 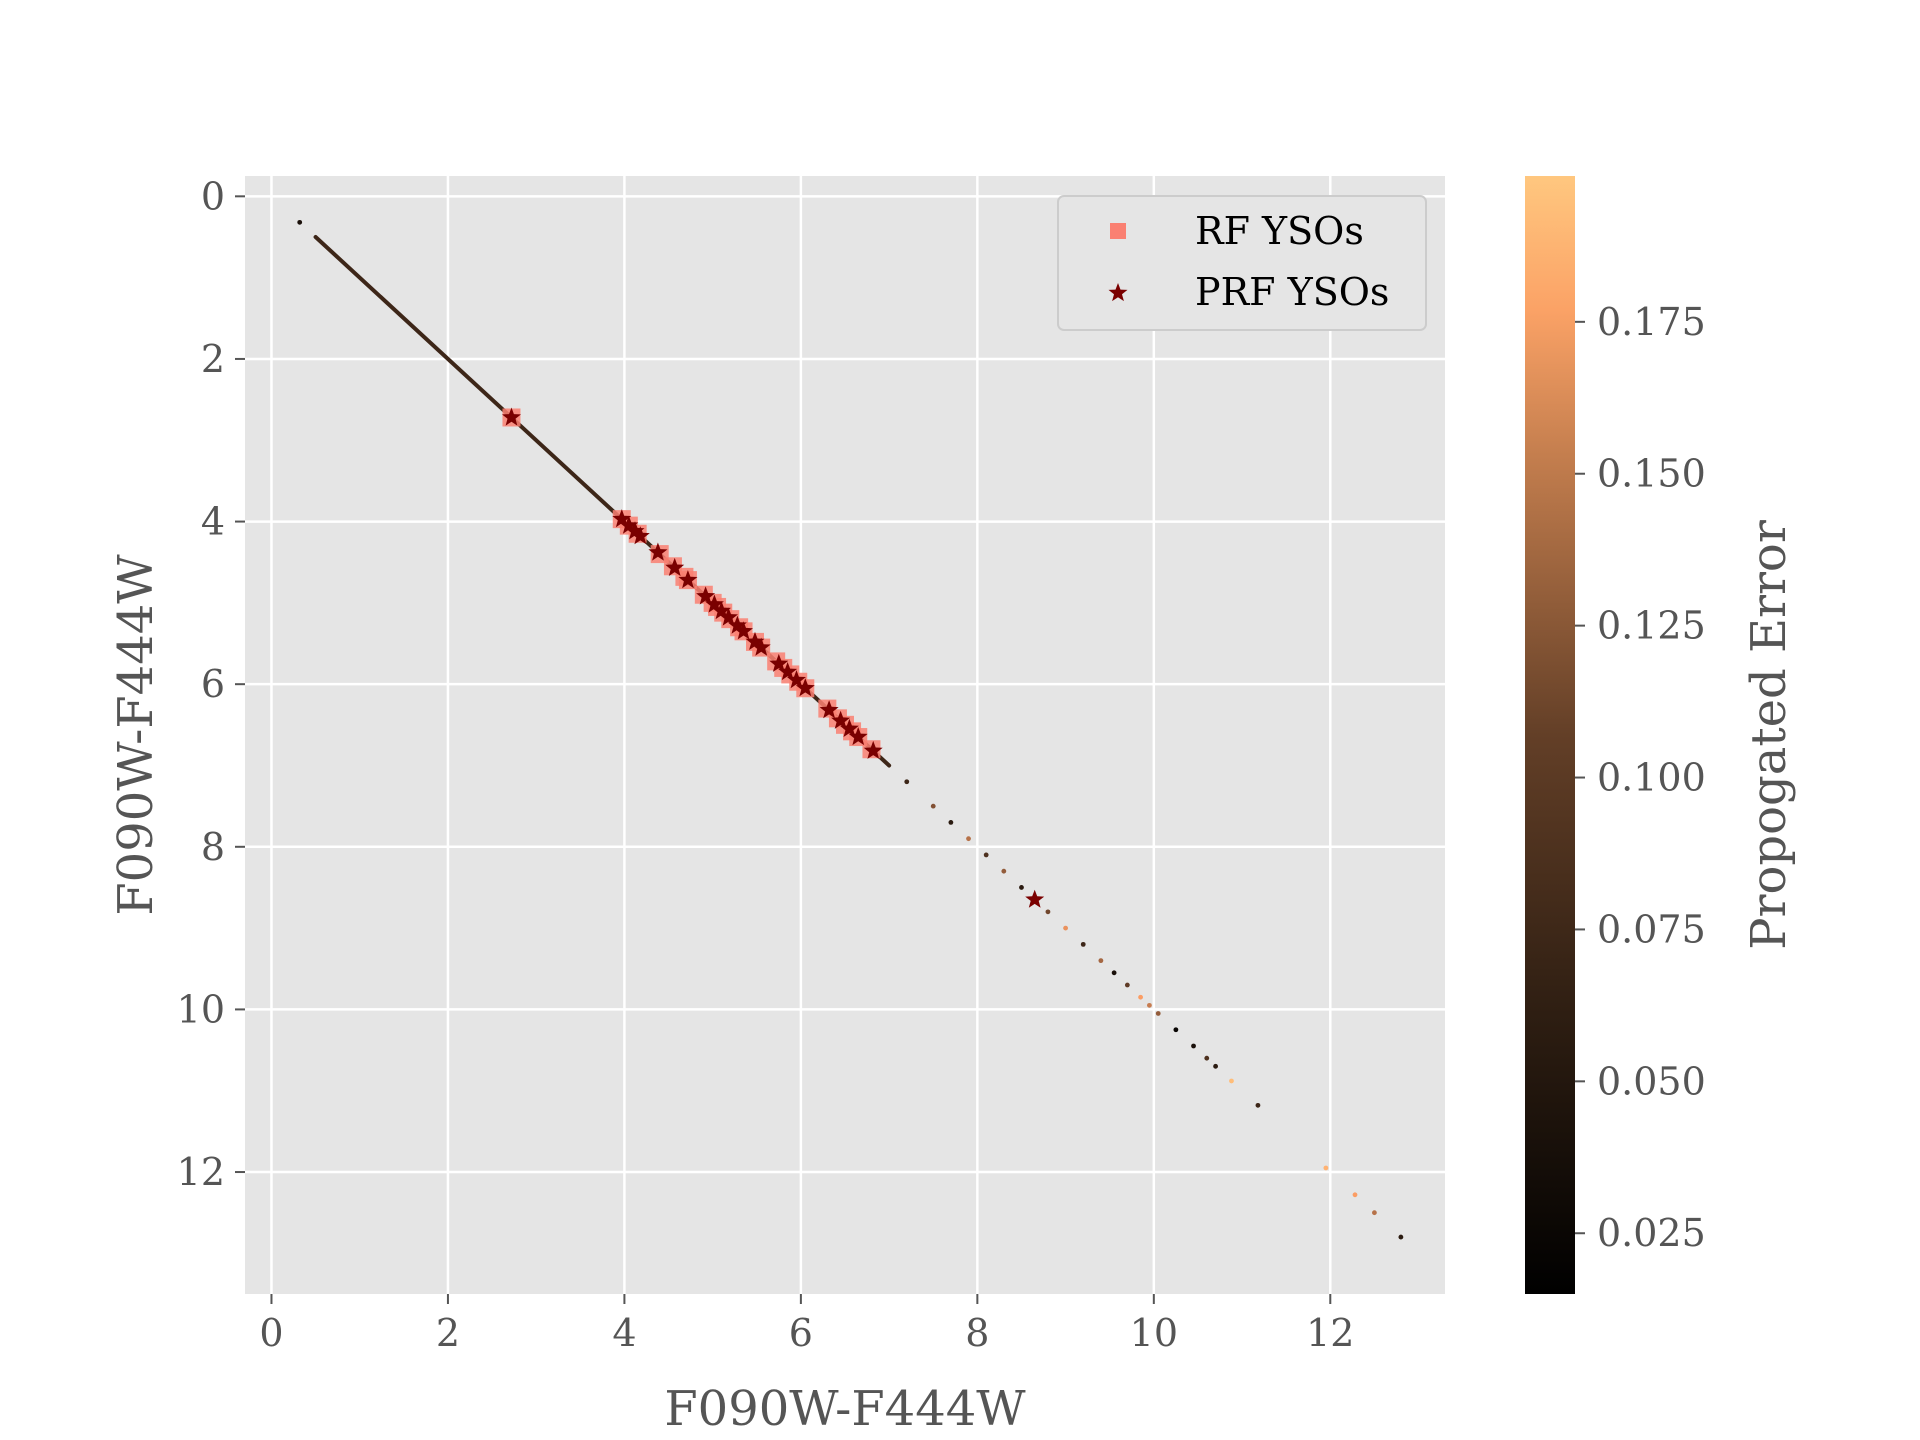 I want to click on colorbar-tick-label: 0.025, so click(x=1651, y=1233).